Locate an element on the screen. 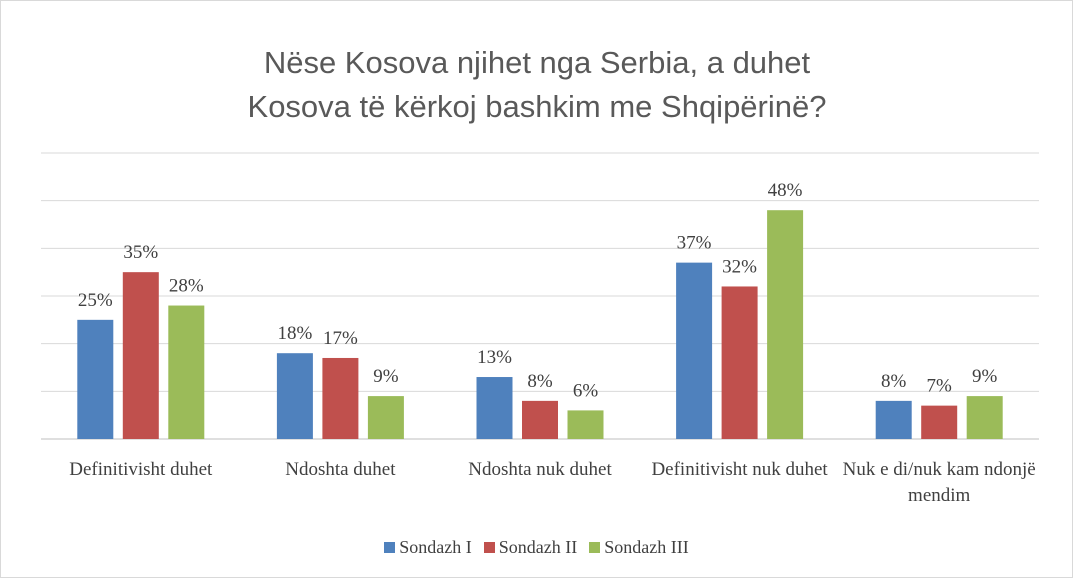 The image size is (1073, 578). data-label: 25% is located at coordinates (95, 300).